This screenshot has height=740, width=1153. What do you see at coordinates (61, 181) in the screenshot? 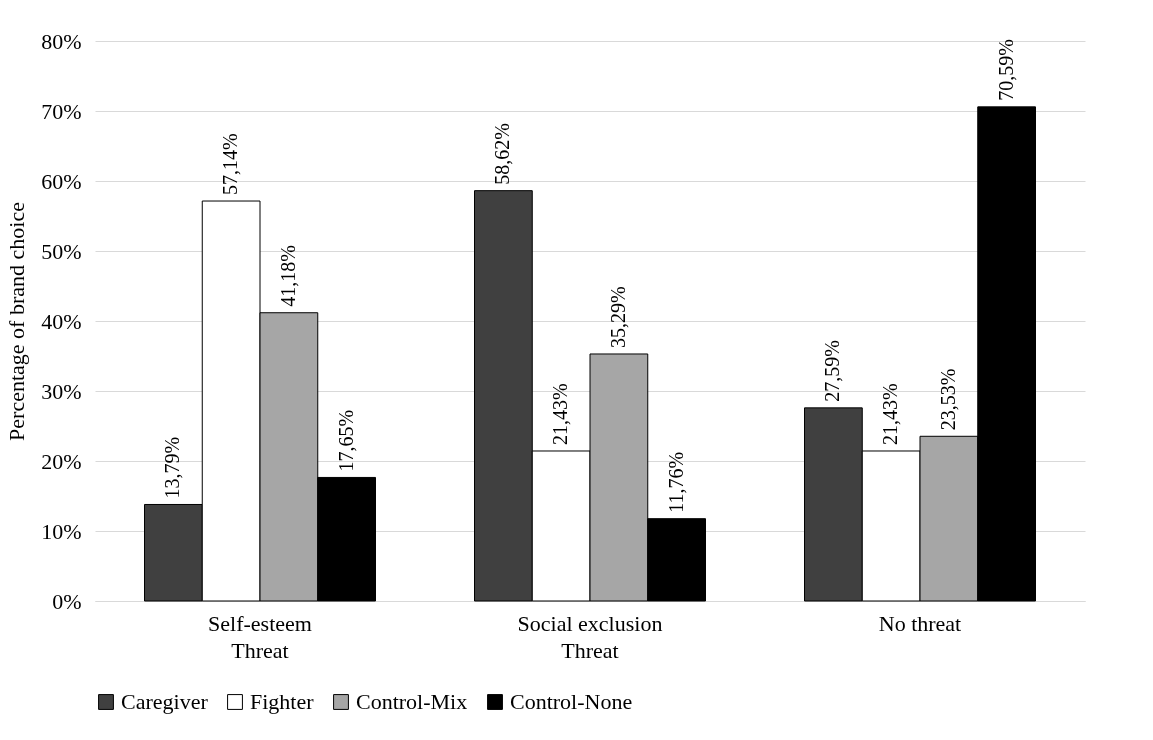
I see `y-tick-label: 60%` at bounding box center [61, 181].